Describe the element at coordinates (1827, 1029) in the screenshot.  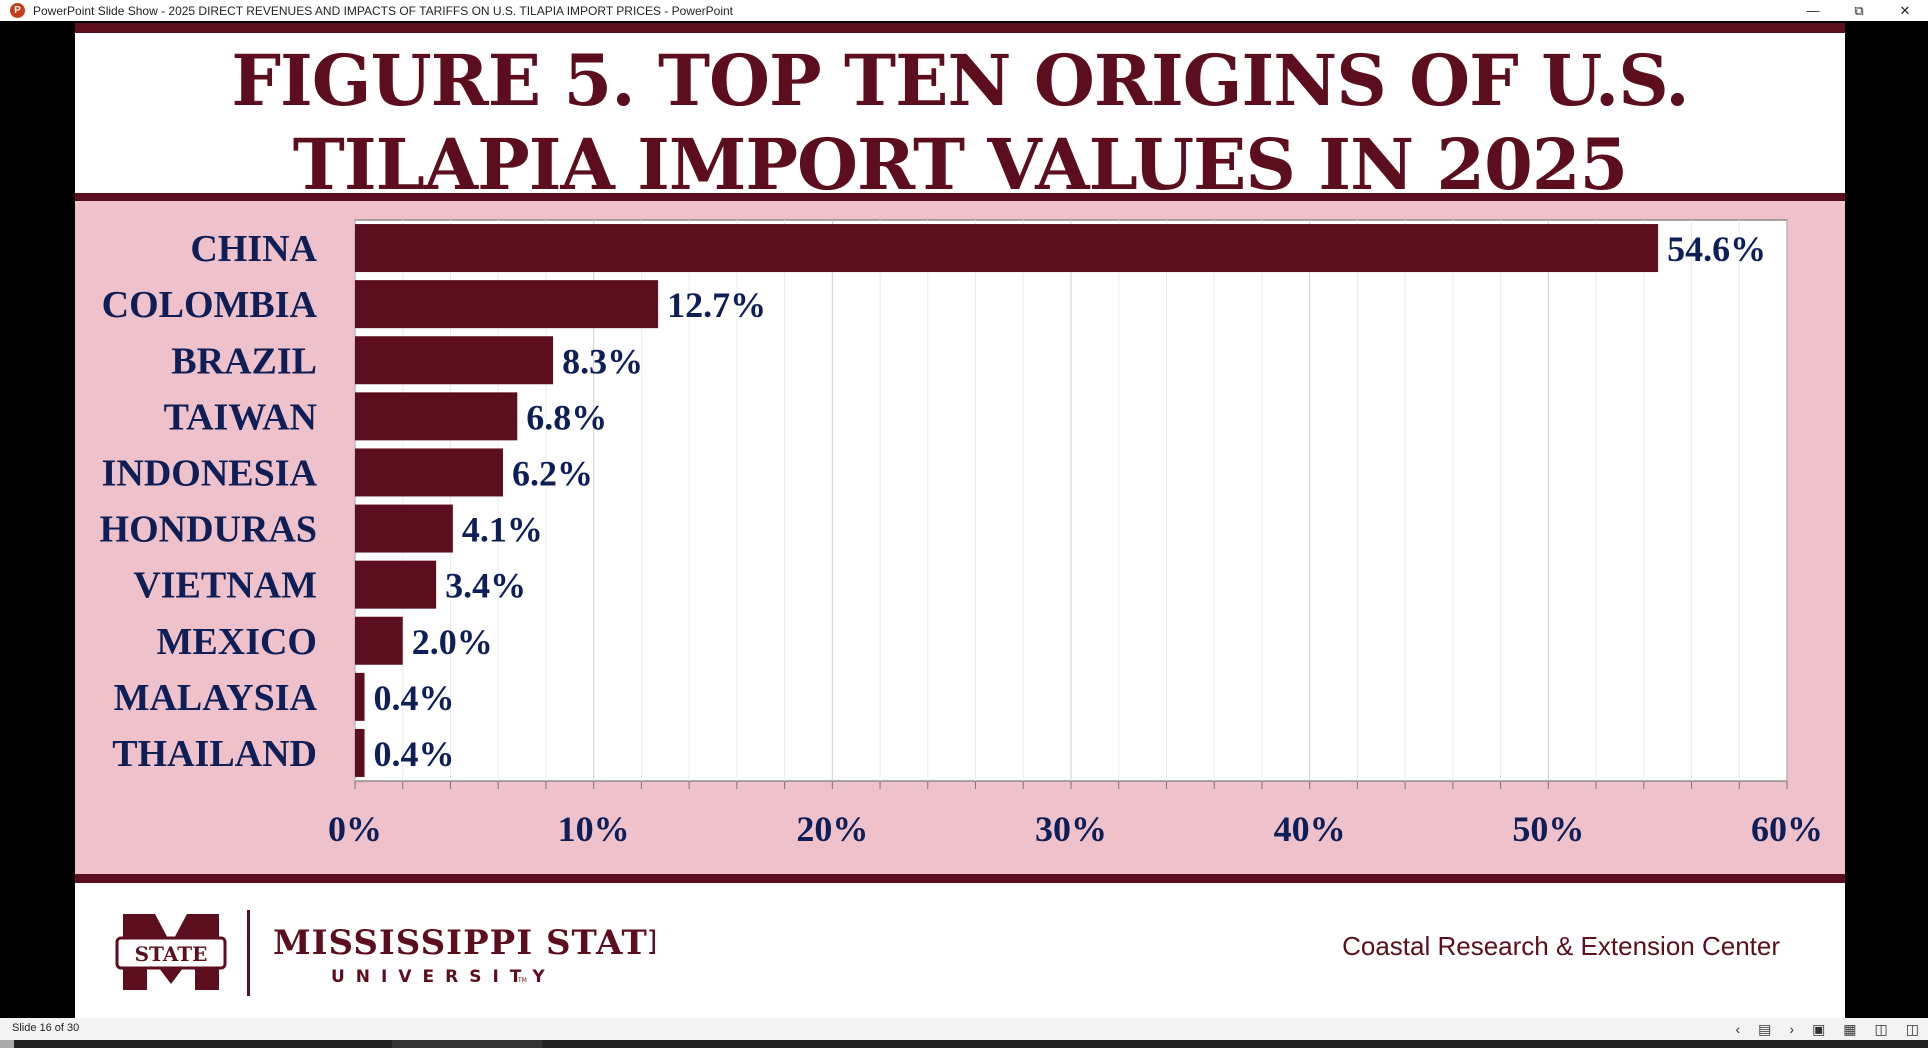
I see `status-controls: ‹ ▤ › ▣ ▦ ◫ ◫` at that location.